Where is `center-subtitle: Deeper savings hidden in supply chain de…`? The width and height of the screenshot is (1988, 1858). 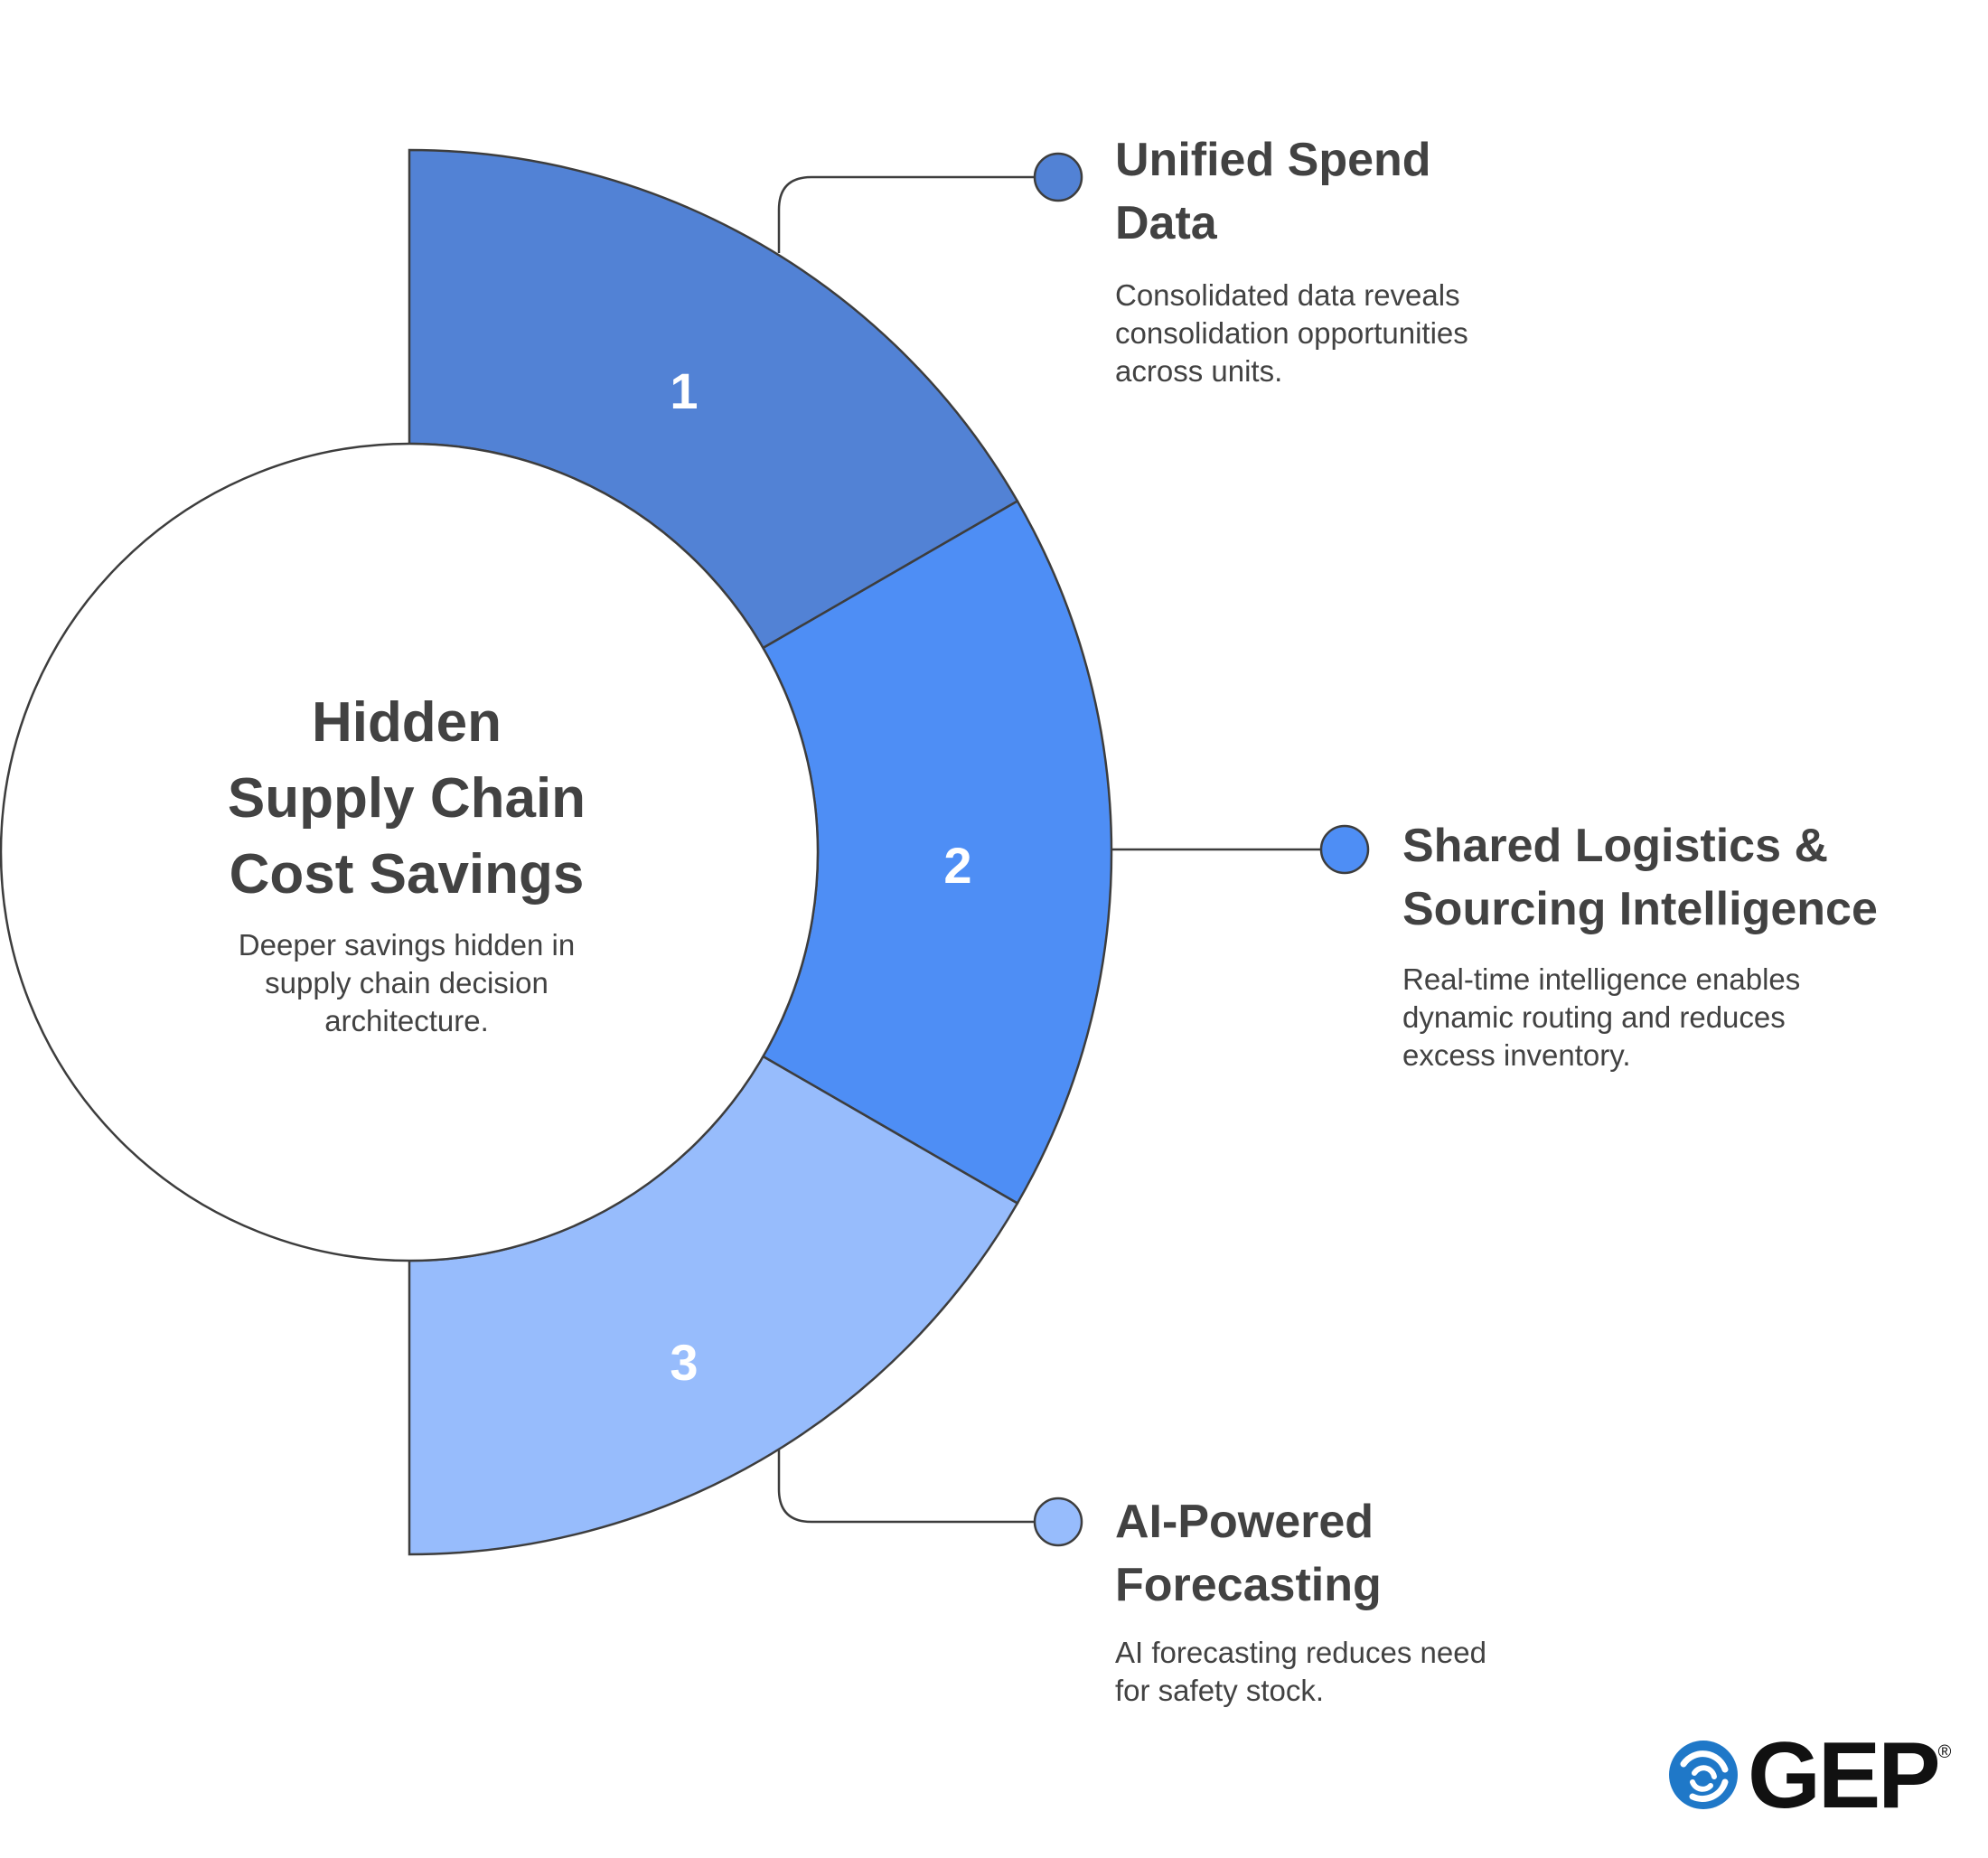
center-subtitle: Deeper savings hidden in supply chain de… is located at coordinates (406, 983).